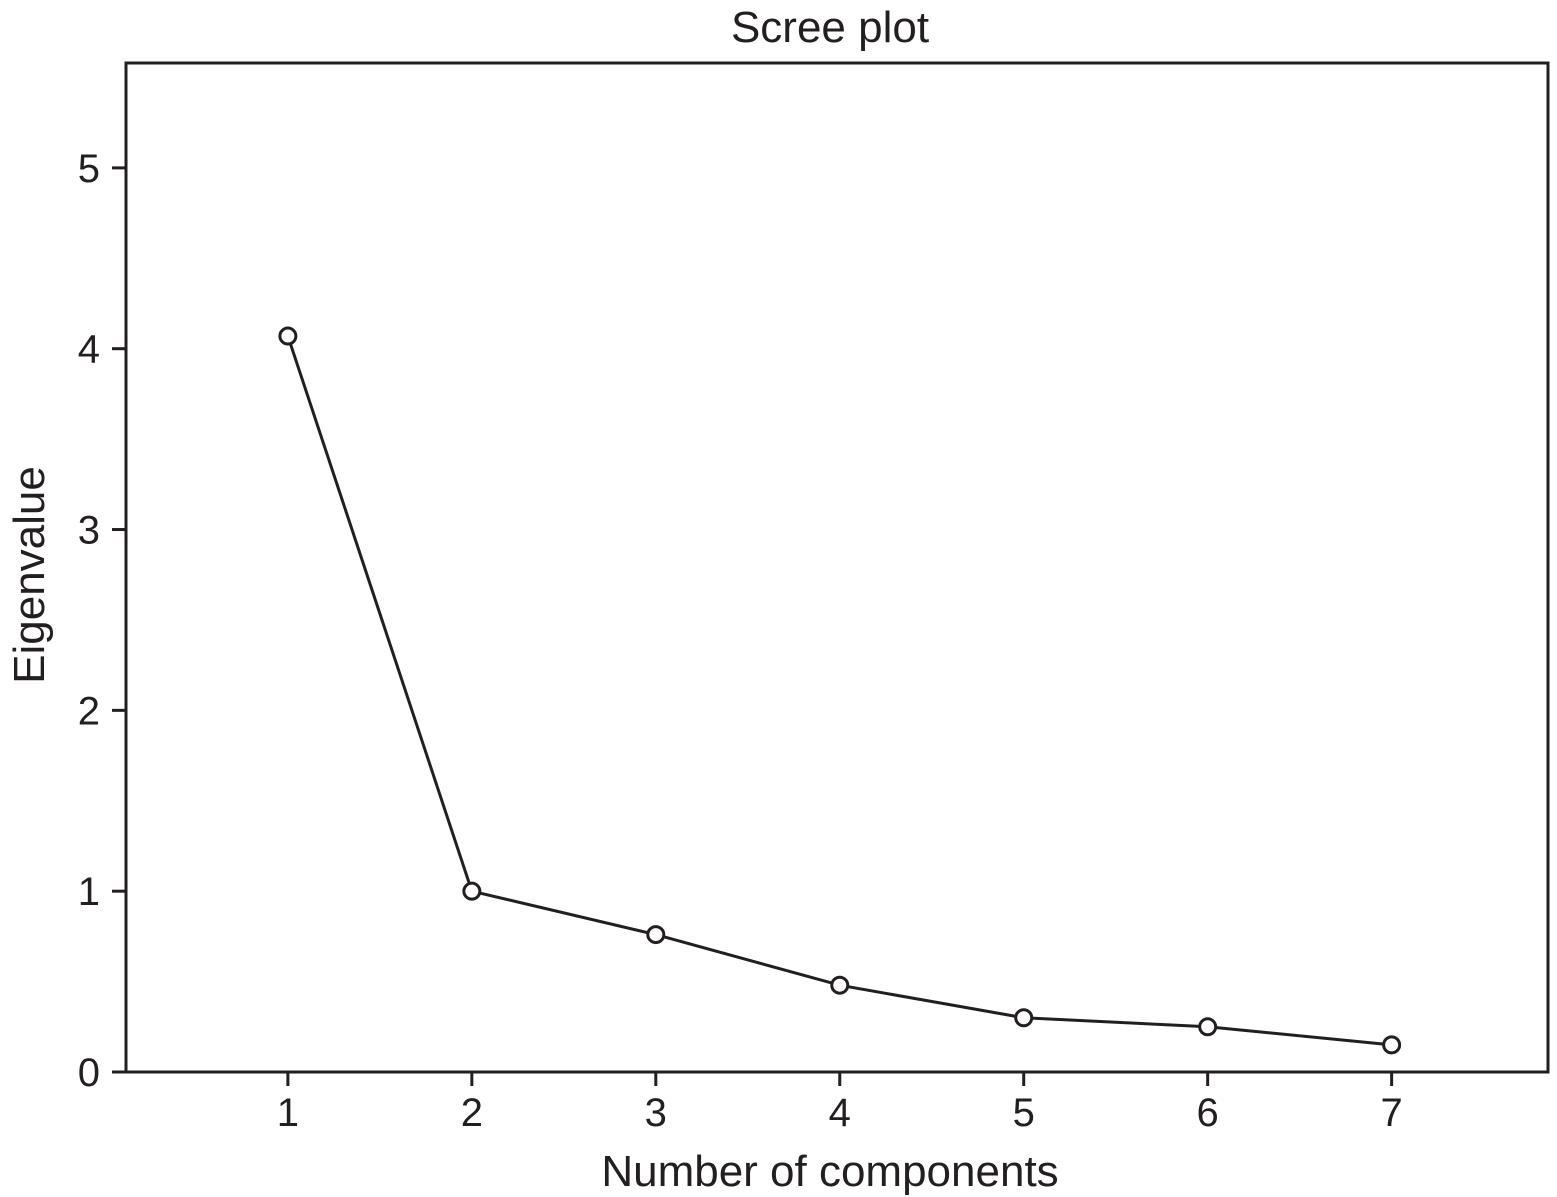 The width and height of the screenshot is (1557, 1197). What do you see at coordinates (89, 711) in the screenshot?
I see `y-tick-label: 2` at bounding box center [89, 711].